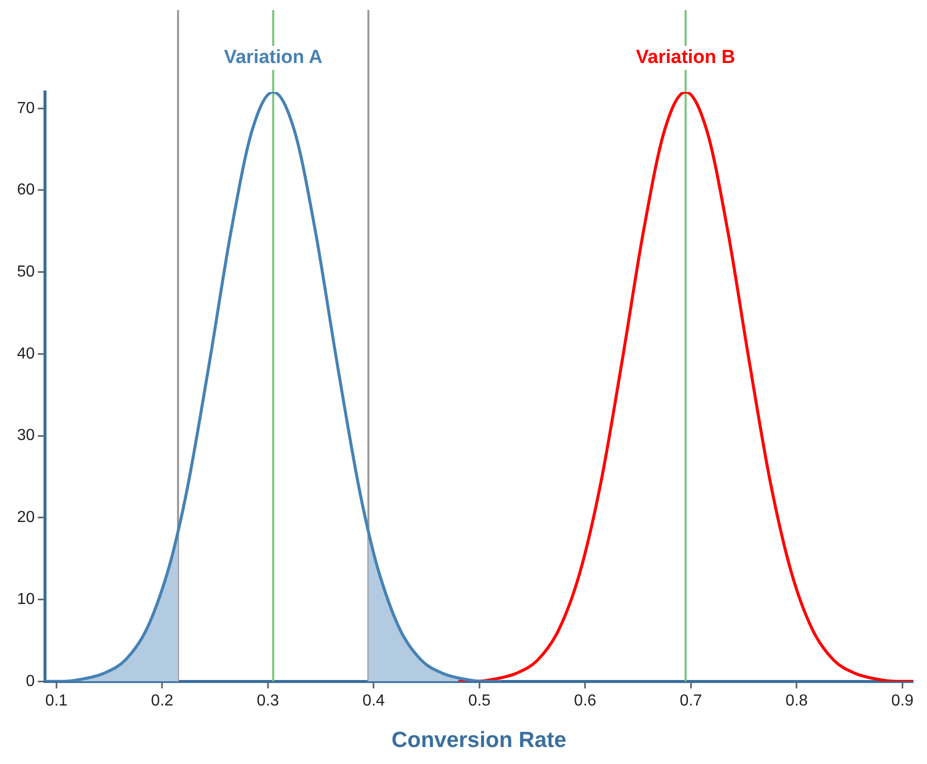 The image size is (927, 764). Describe the element at coordinates (268, 701) in the screenshot. I see `x-tick-label: 0.3` at that location.